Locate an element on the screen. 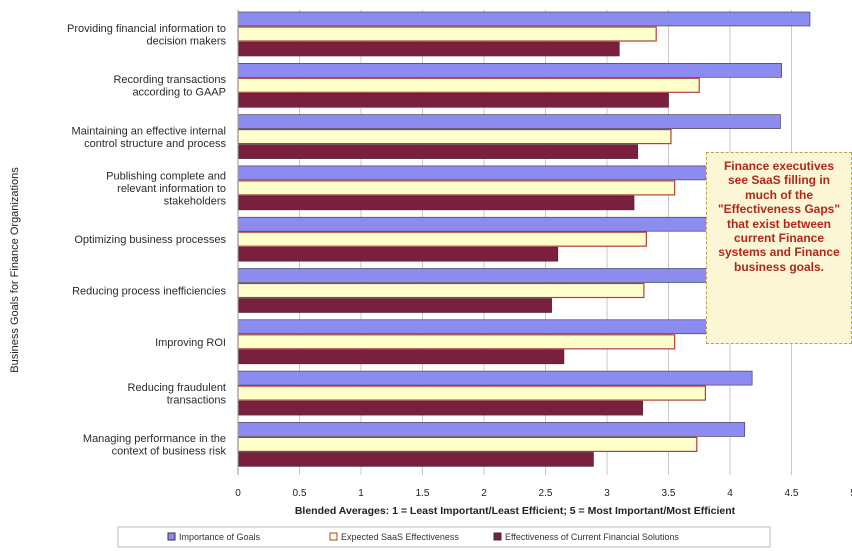 This screenshot has width=852, height=551. category-label: Maintaining an effective internal is located at coordinates (148, 131).